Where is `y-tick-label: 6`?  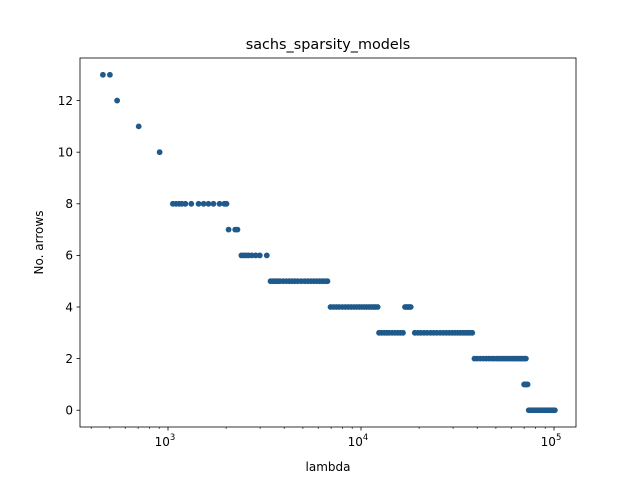 y-tick-label: 6 is located at coordinates (69, 256).